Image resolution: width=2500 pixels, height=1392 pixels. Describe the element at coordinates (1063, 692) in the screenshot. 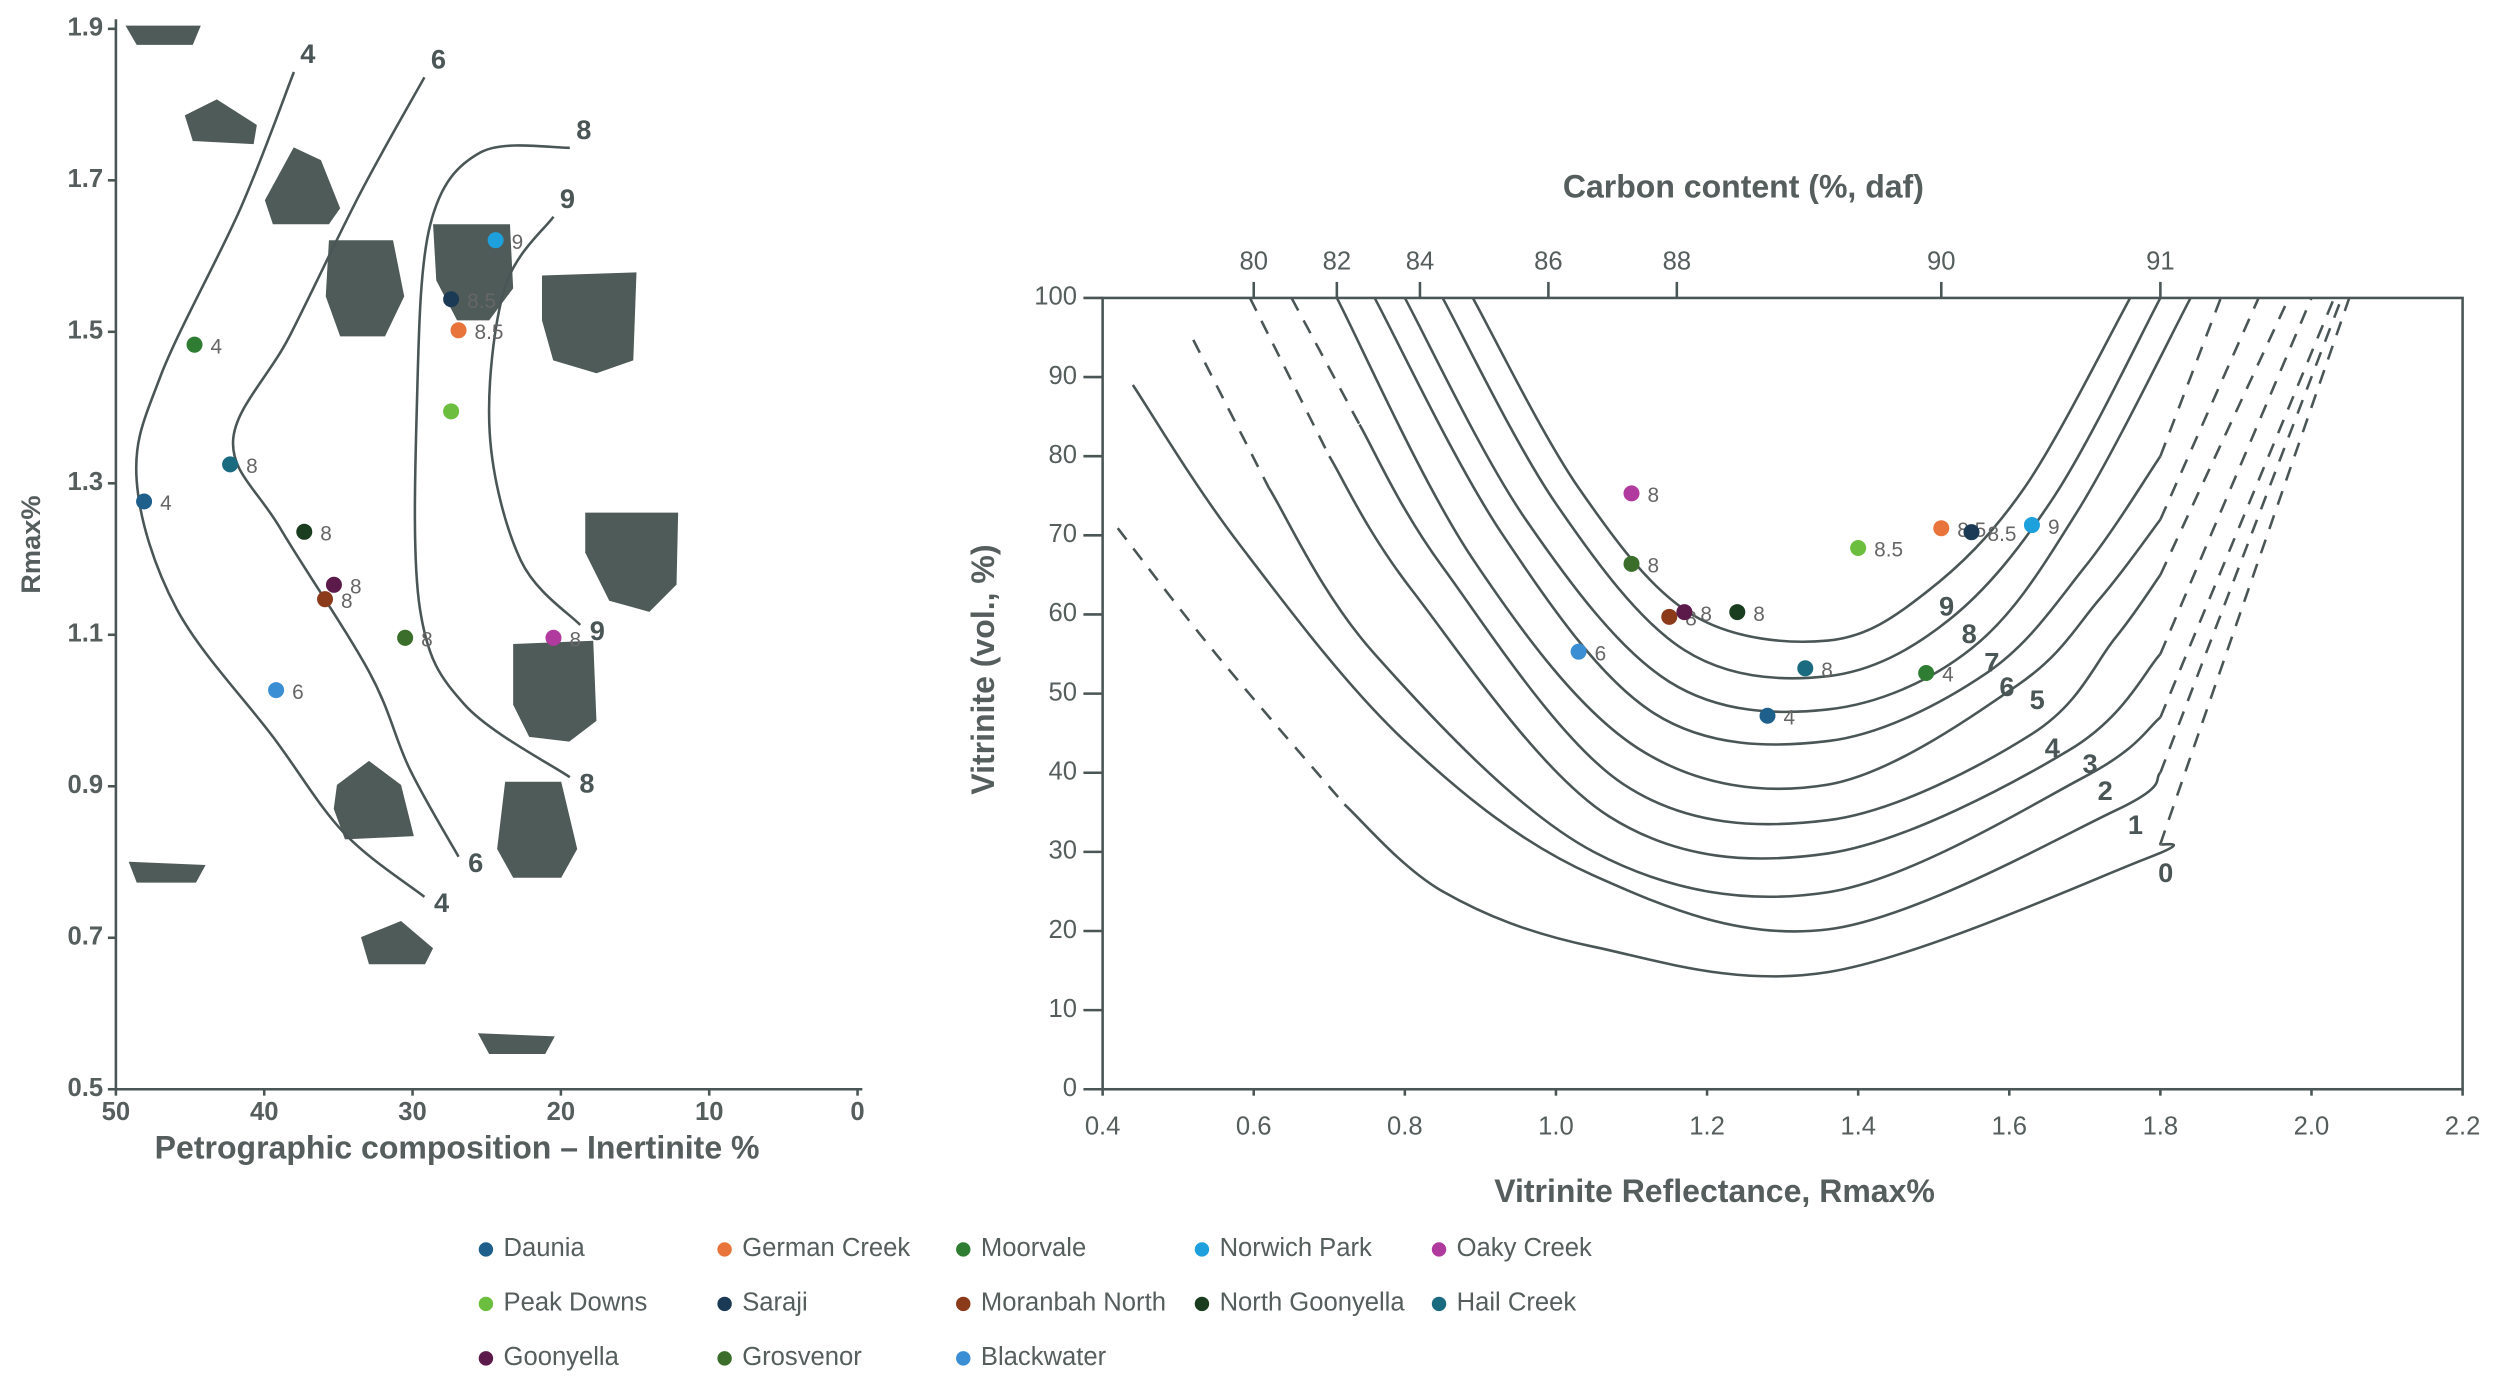

I see `y-tick-label: 50` at that location.